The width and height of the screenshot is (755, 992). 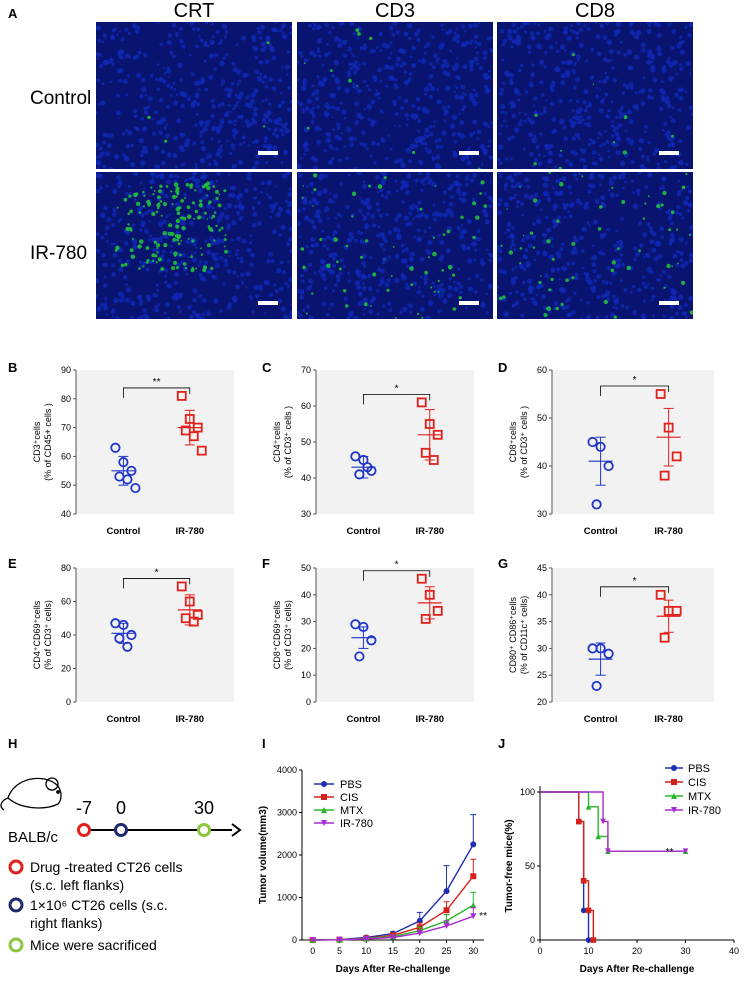 What do you see at coordinates (66, 428) in the screenshot?
I see `y-tick-label: 70` at bounding box center [66, 428].